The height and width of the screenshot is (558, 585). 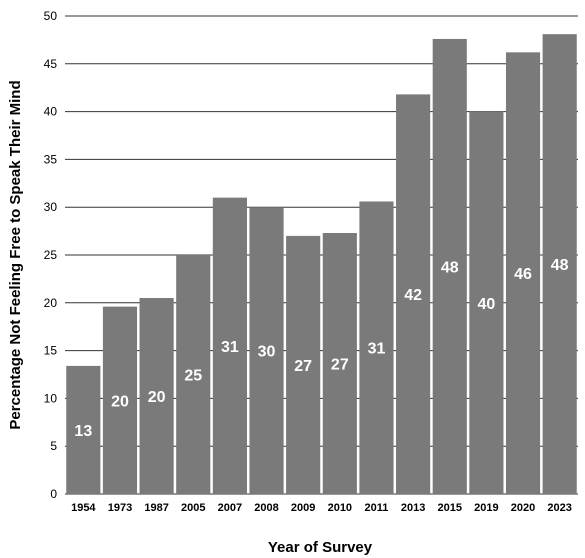 What do you see at coordinates (266, 508) in the screenshot?
I see `x-tick-label: 2008` at bounding box center [266, 508].